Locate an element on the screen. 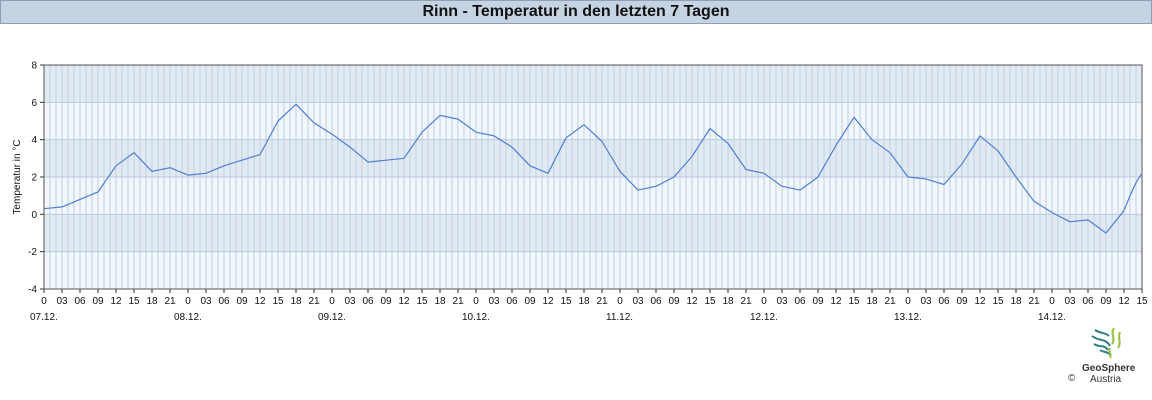  copyright-symbol: © is located at coordinates (1072, 378).